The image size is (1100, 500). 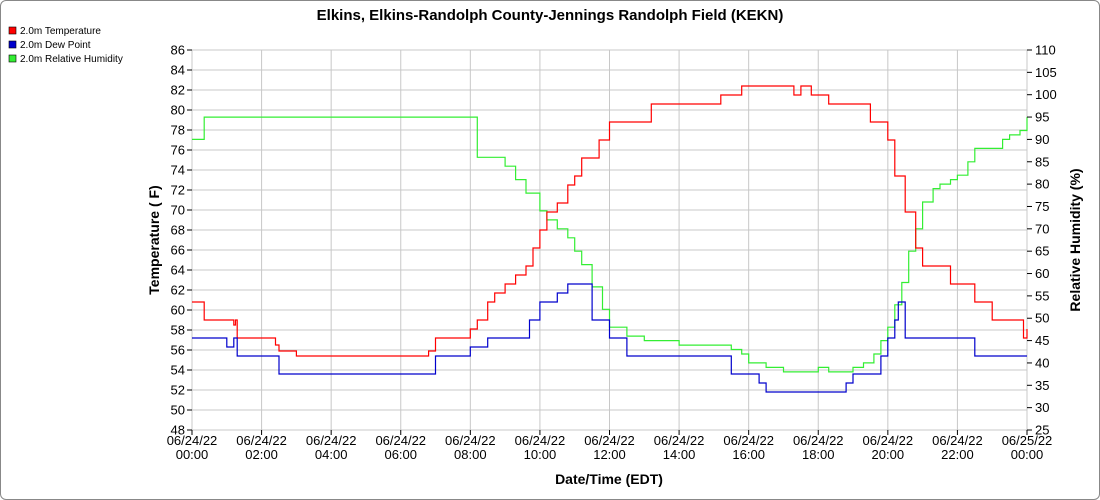 I want to click on y-right-tick-label: 60, so click(x=1042, y=273).